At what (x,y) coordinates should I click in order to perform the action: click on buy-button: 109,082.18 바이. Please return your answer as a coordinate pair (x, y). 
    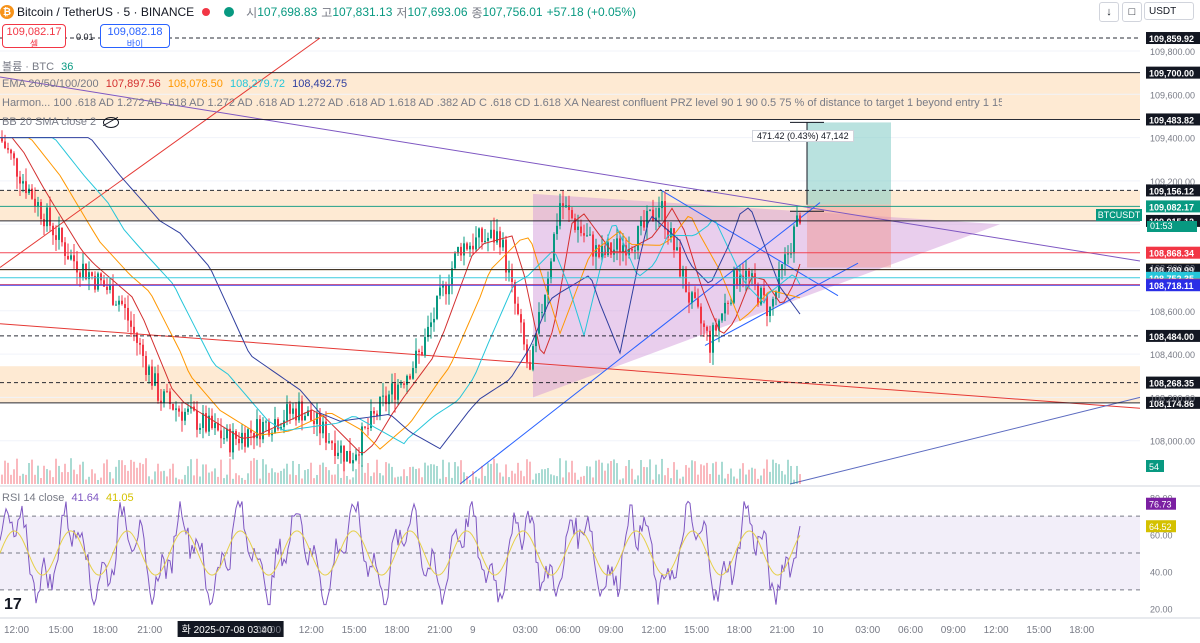
    Looking at the image, I should click on (135, 36).